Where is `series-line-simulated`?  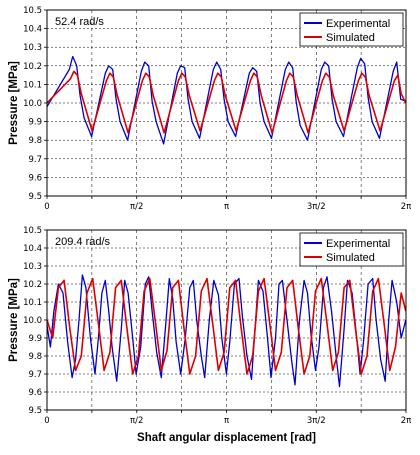 series-line-simulated is located at coordinates (226, 102).